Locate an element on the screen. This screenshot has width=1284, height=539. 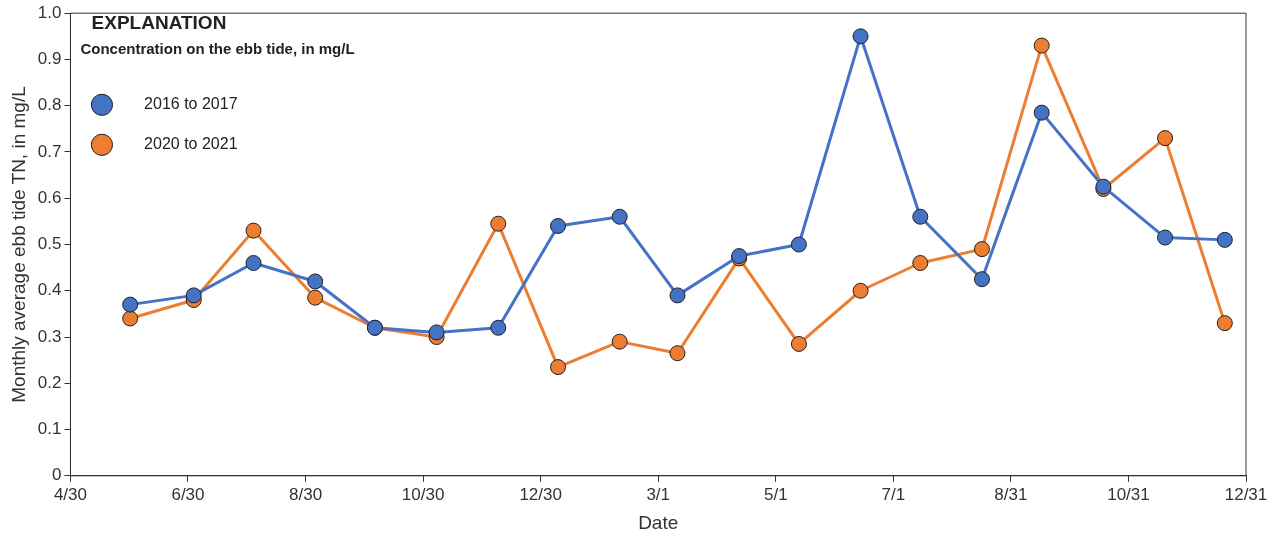
x-tick-label: 8/31 is located at coordinates (1011, 494).